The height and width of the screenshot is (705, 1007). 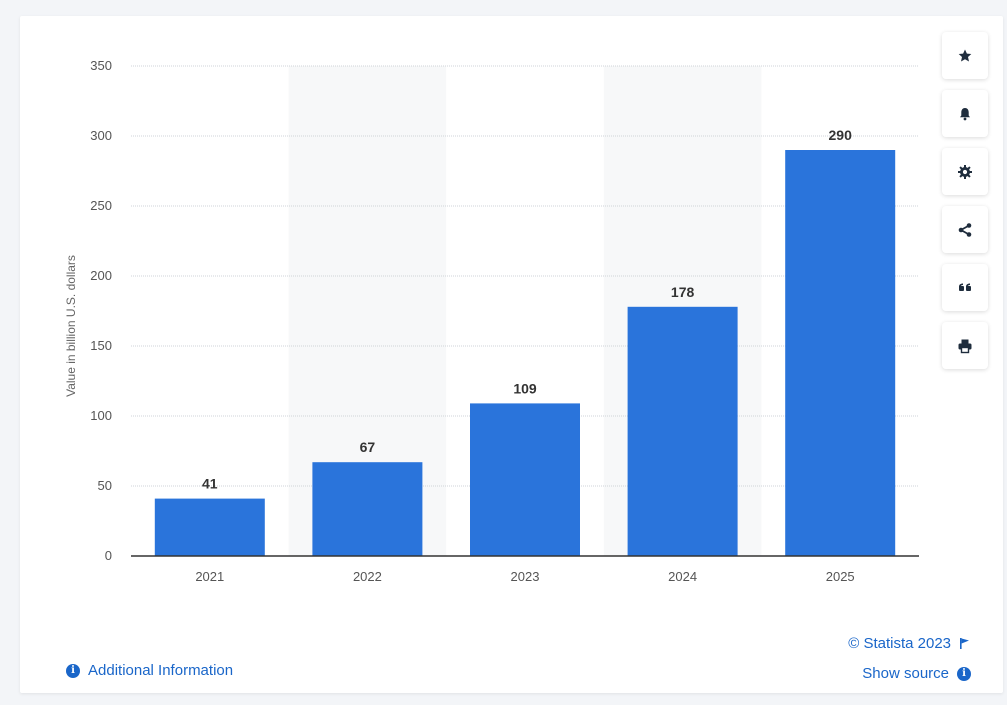 I want to click on show-source-link: Show source i, so click(x=916, y=673).